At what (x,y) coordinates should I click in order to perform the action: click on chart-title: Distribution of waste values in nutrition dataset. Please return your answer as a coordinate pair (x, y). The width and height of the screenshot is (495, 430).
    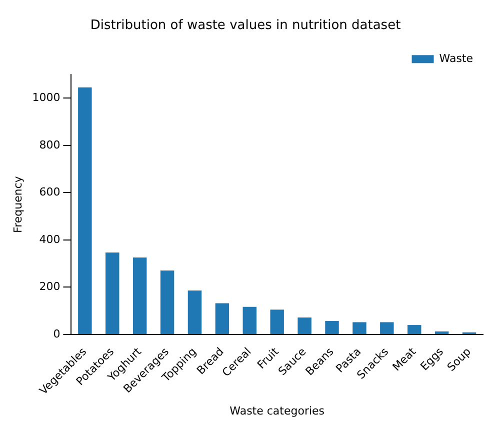
    Looking at the image, I should click on (245, 26).